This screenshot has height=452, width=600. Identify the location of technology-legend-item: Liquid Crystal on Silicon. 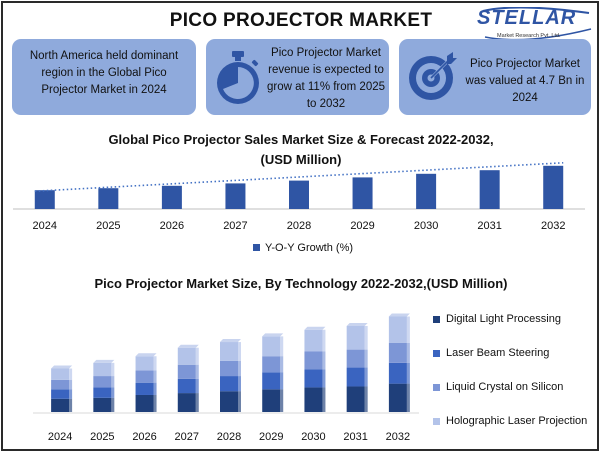
(498, 387).